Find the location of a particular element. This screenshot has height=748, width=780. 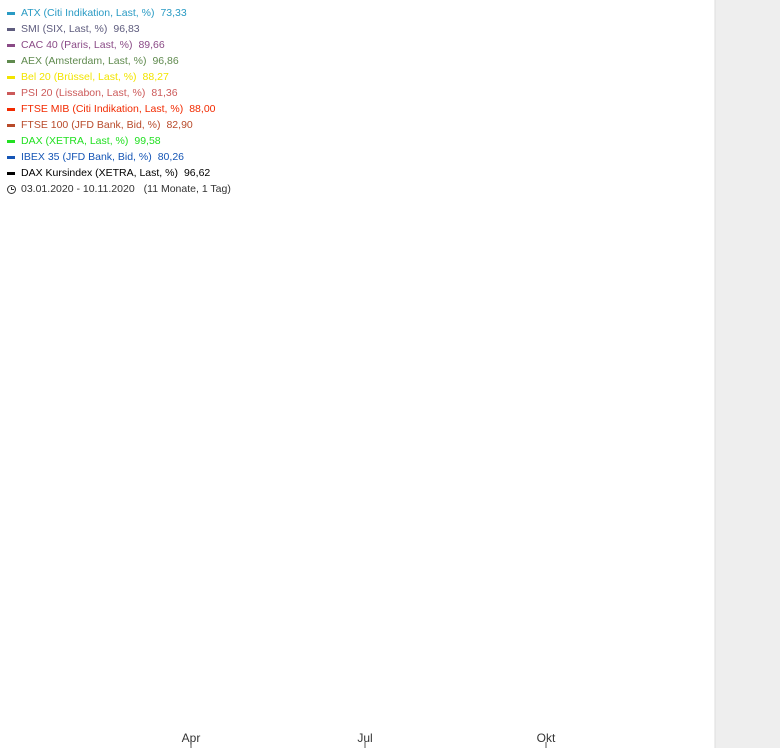

legend-value: 96,62 is located at coordinates (197, 173).